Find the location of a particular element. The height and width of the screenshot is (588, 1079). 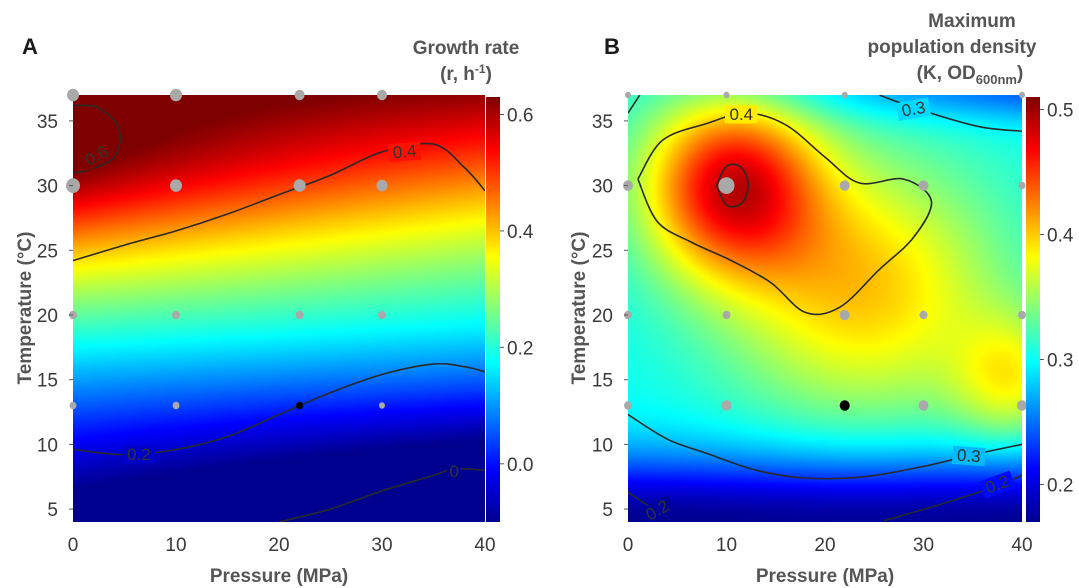

colorbar-tick-label: 0.2 is located at coordinates (1060, 486).